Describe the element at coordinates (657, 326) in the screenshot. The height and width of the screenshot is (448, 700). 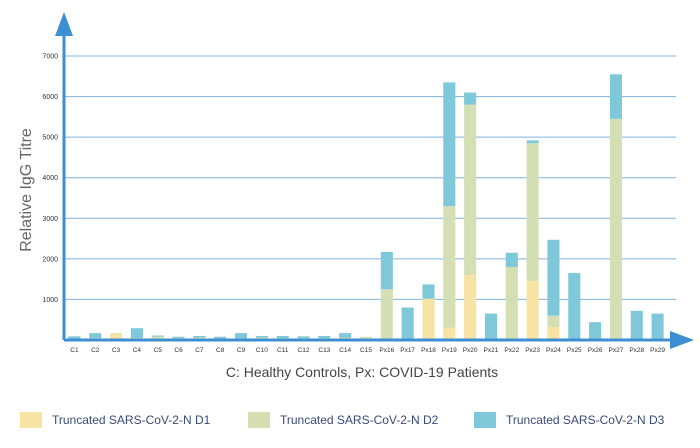
I see `bar-px29-d3` at that location.